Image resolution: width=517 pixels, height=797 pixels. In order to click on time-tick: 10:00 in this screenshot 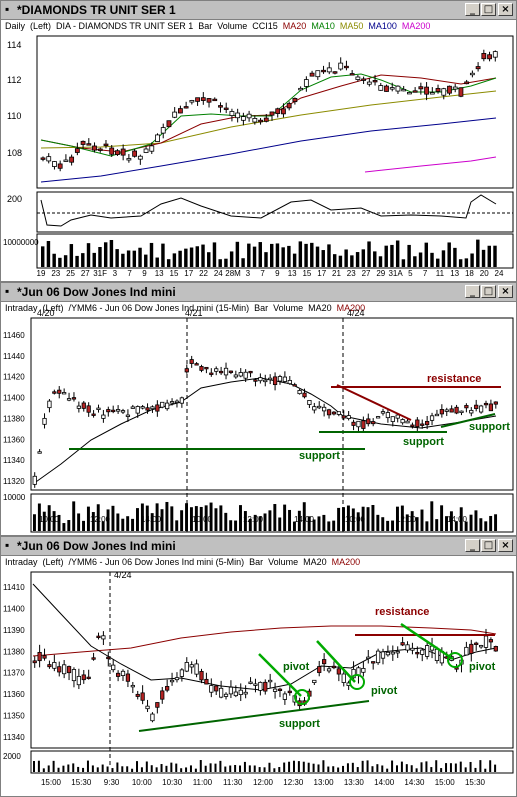, I will do `click(202, 519)`.